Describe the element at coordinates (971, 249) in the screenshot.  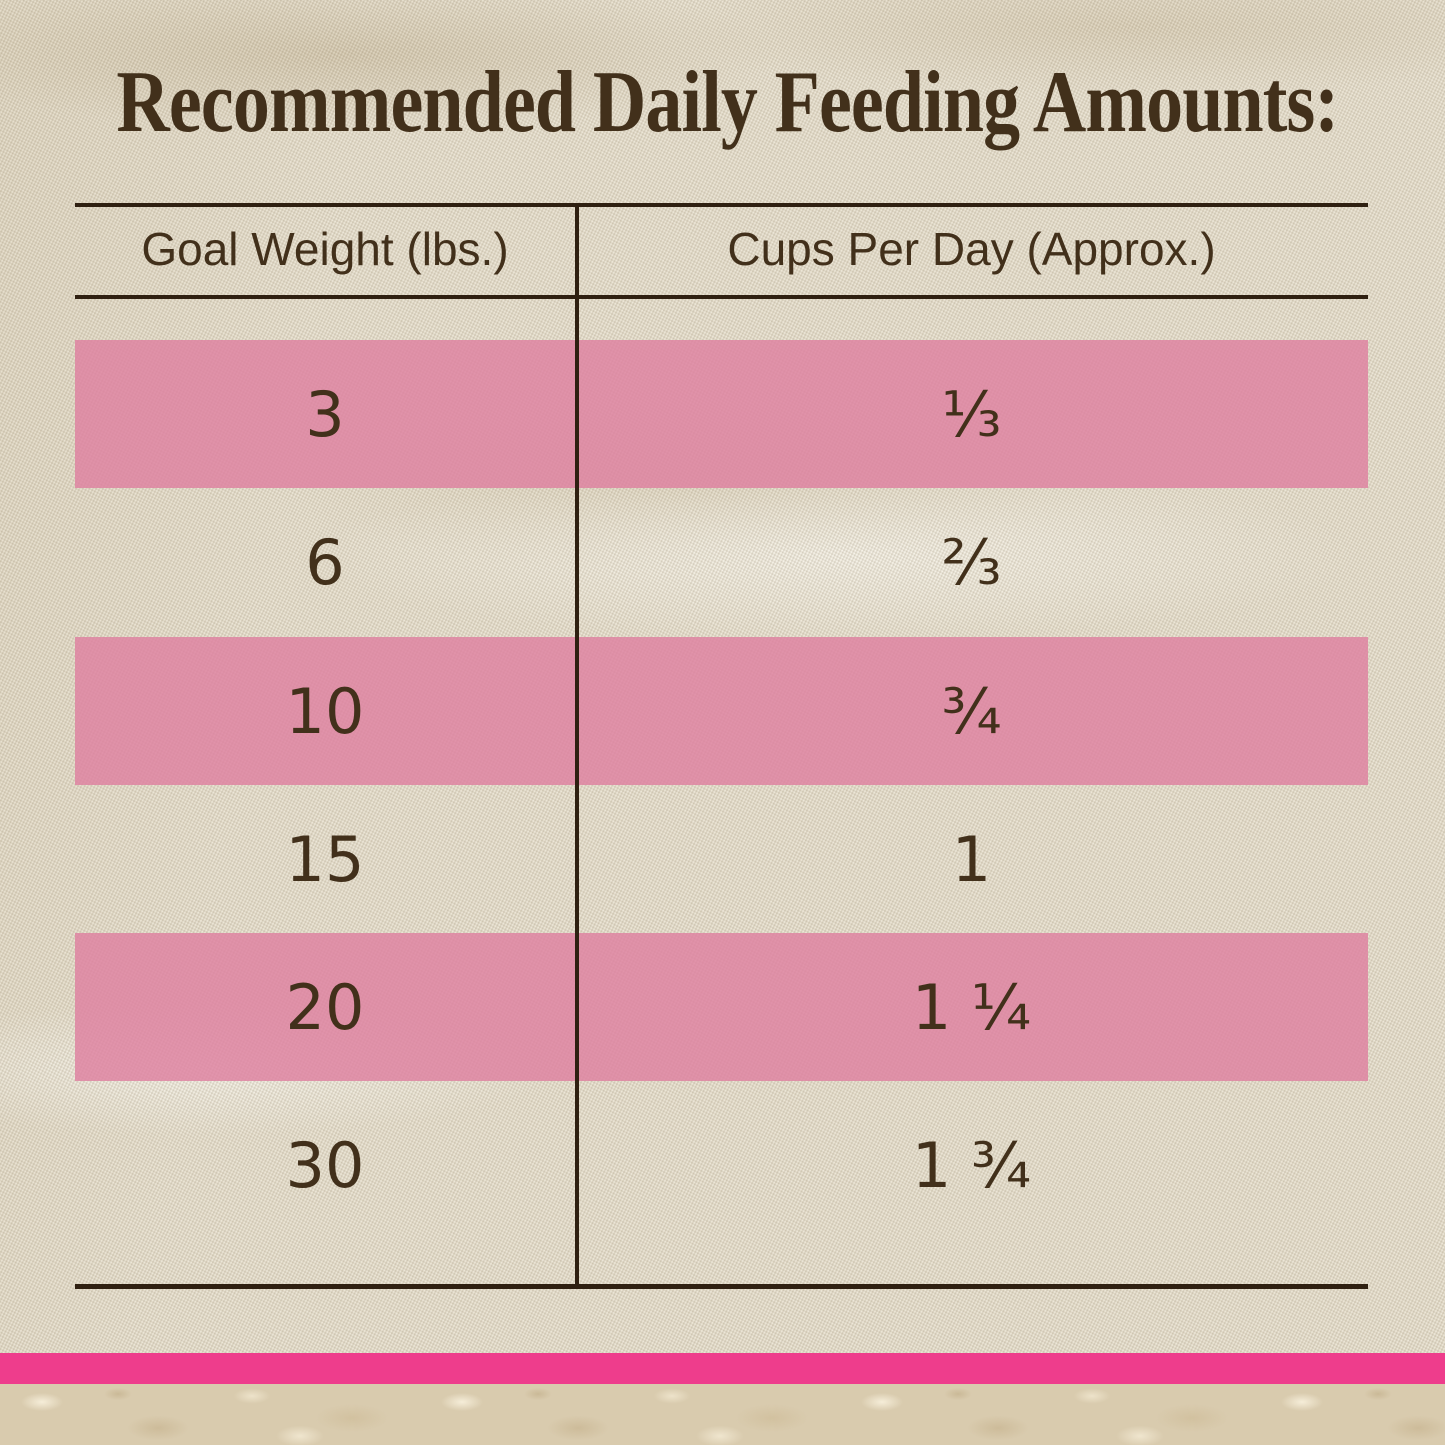
I see `column-header-cups-per-day: Cups Per Day (Approx.)` at that location.